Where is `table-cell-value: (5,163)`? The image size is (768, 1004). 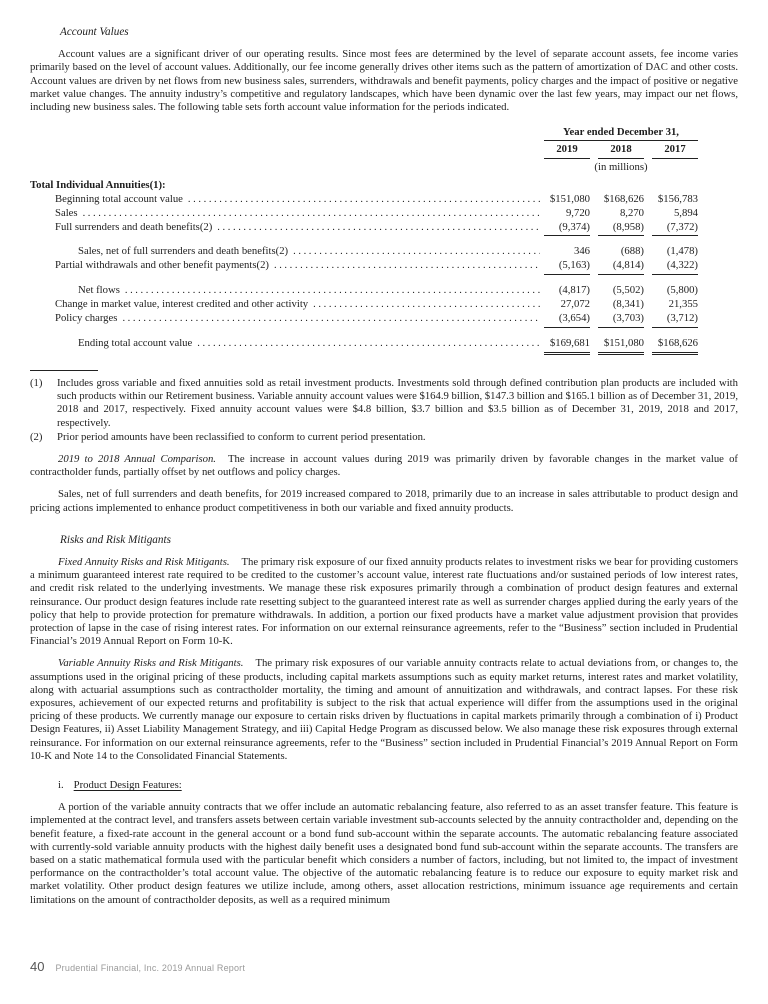
table-cell-value: (5,163) is located at coordinates (567, 267).